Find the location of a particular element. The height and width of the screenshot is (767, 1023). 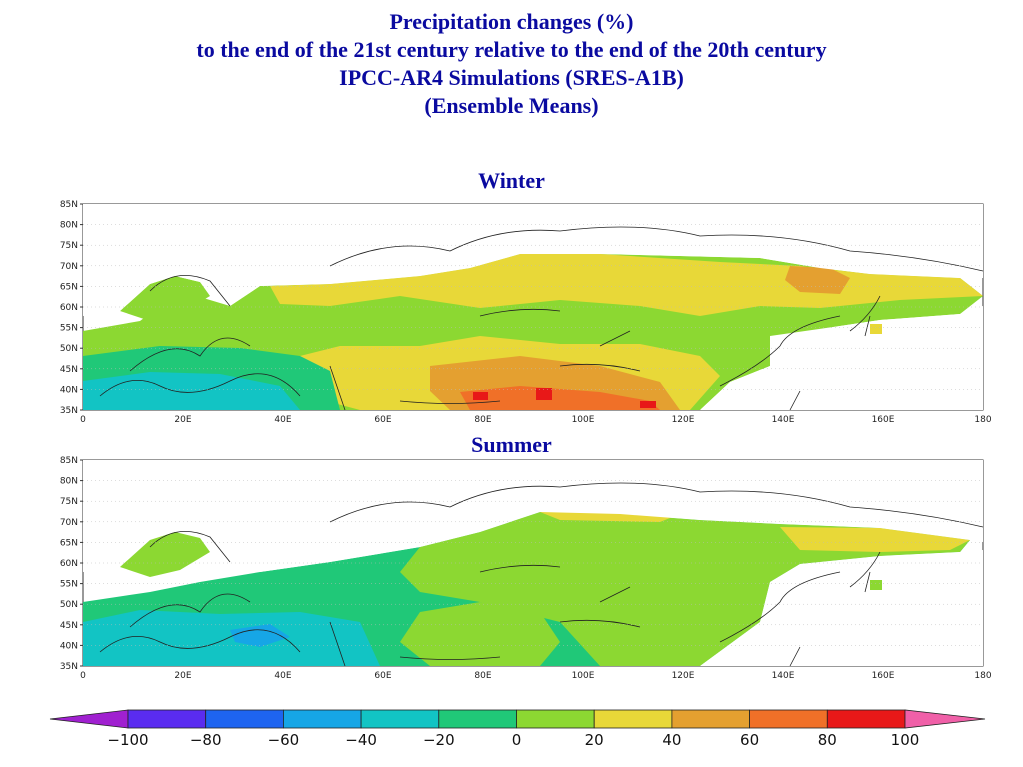

colorbar-tick-label: 40 is located at coordinates (672, 740).